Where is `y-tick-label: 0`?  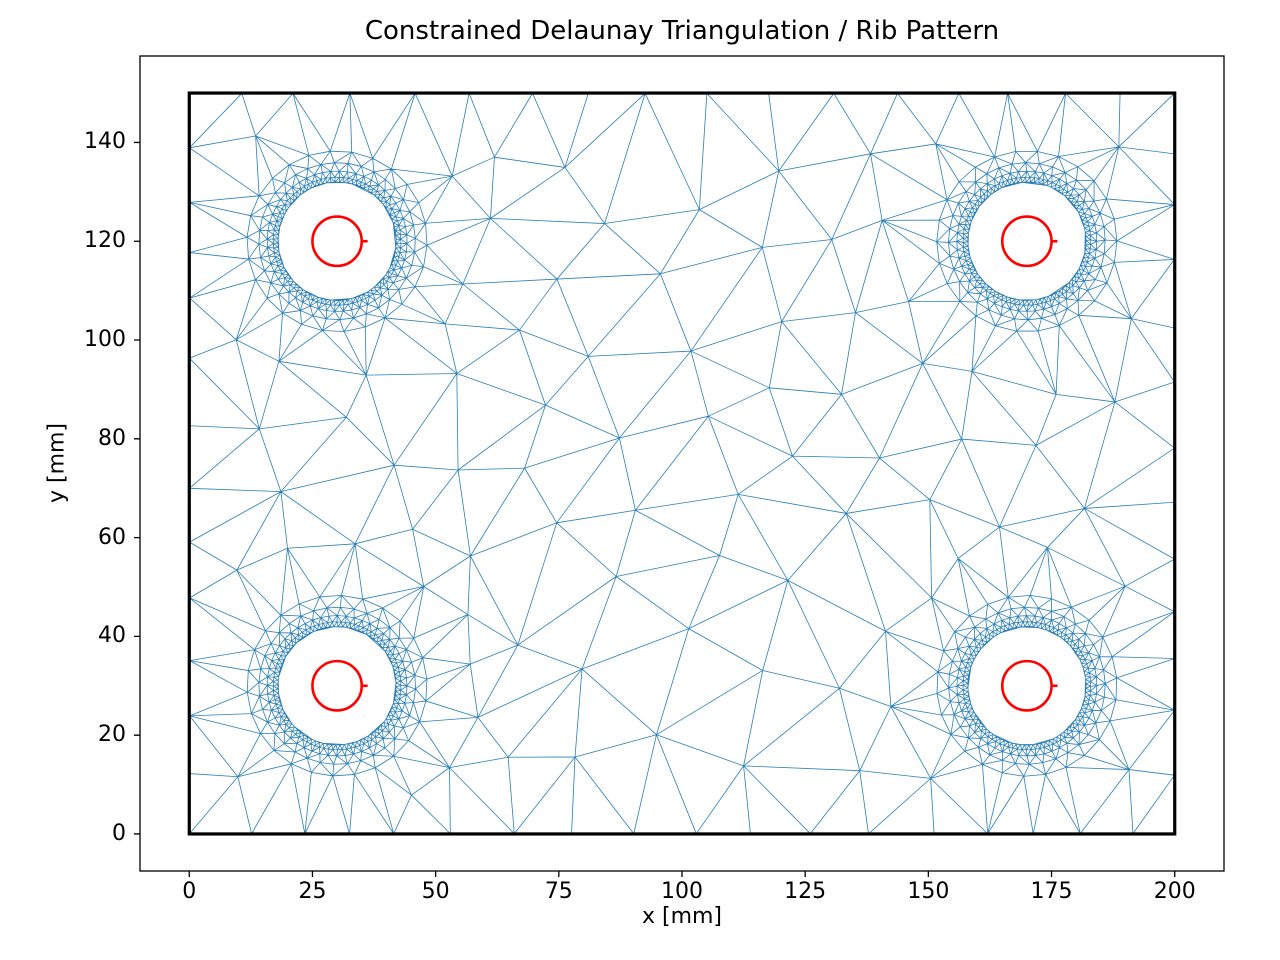
y-tick-label: 0 is located at coordinates (119, 833).